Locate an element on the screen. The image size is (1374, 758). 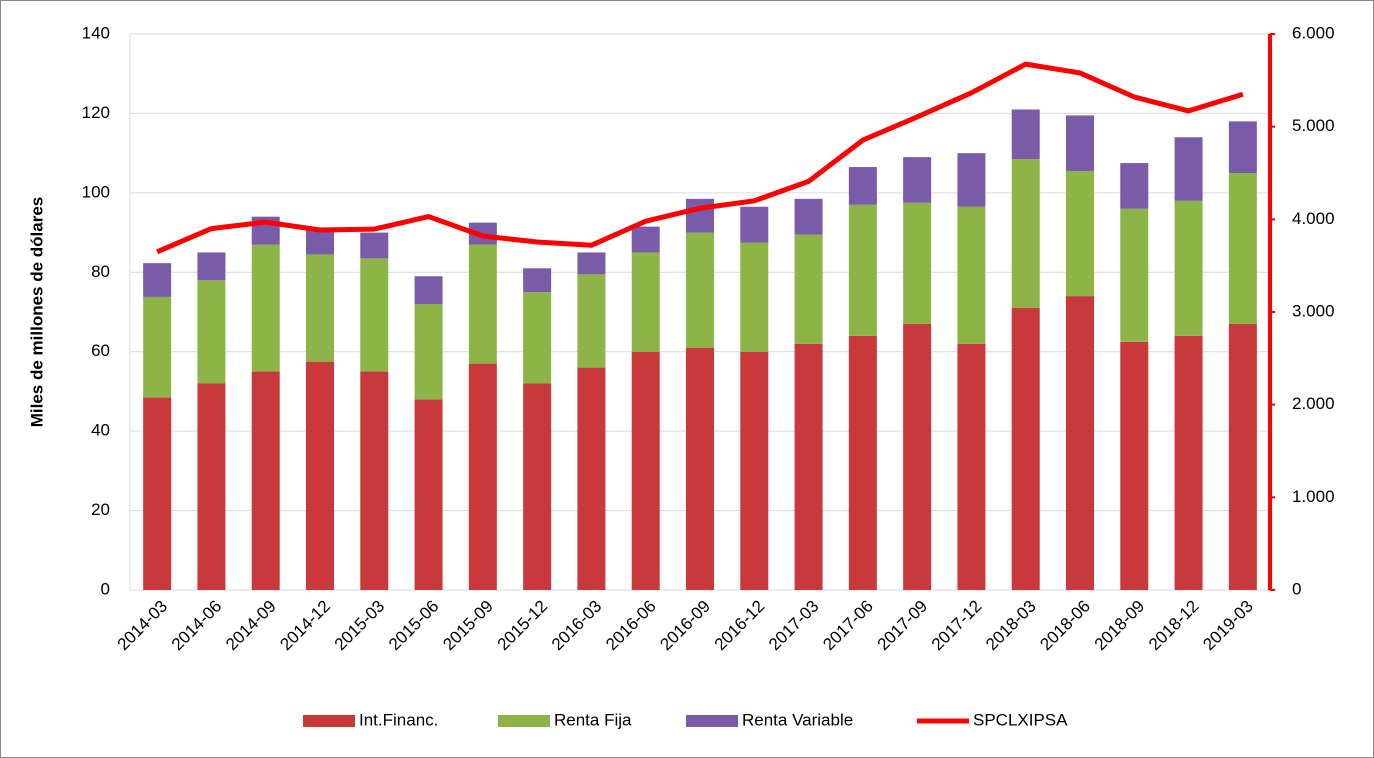
legend-label: Int.Financ. is located at coordinates (398, 719).